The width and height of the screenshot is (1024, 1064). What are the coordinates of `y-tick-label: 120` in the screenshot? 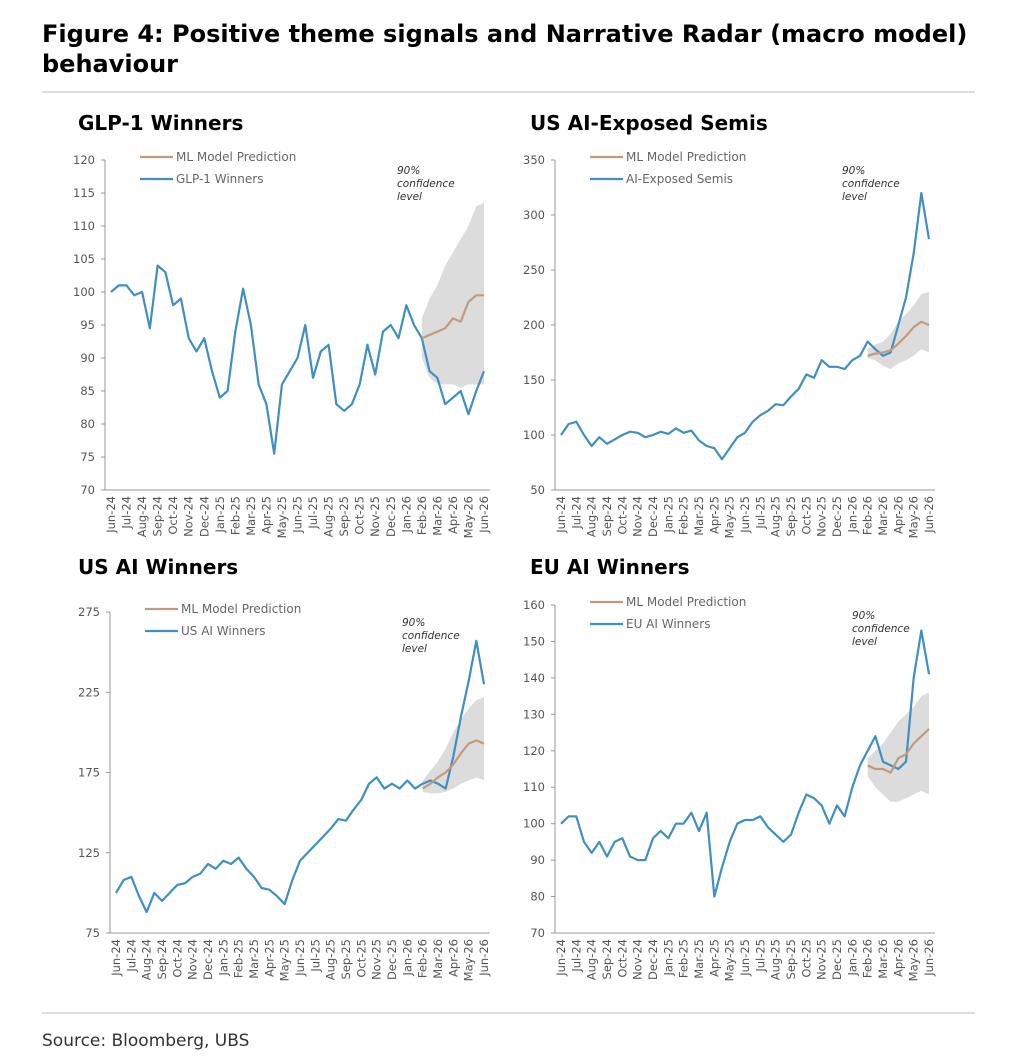 It's located at (84, 160).